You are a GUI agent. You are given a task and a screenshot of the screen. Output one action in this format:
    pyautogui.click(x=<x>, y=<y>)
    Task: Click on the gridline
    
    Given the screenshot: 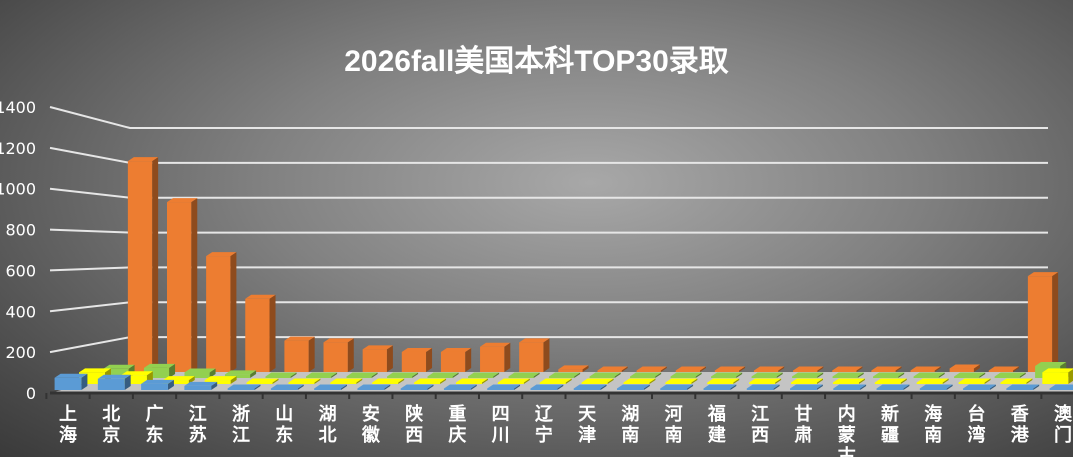 What is the action you would take?
    pyautogui.click(x=548, y=155)
    